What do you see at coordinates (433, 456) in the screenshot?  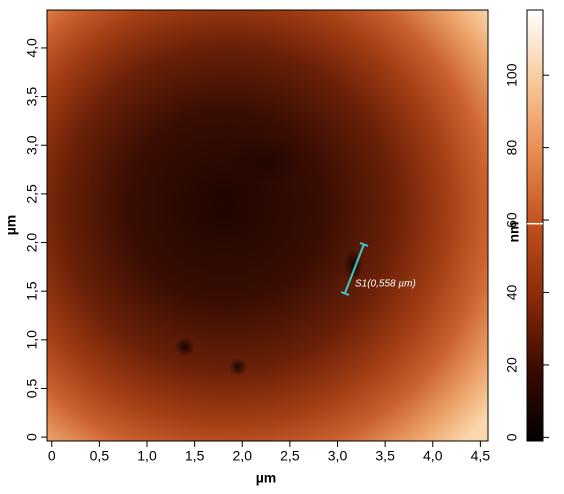 I see `x-tick-label: 4,0` at bounding box center [433, 456].